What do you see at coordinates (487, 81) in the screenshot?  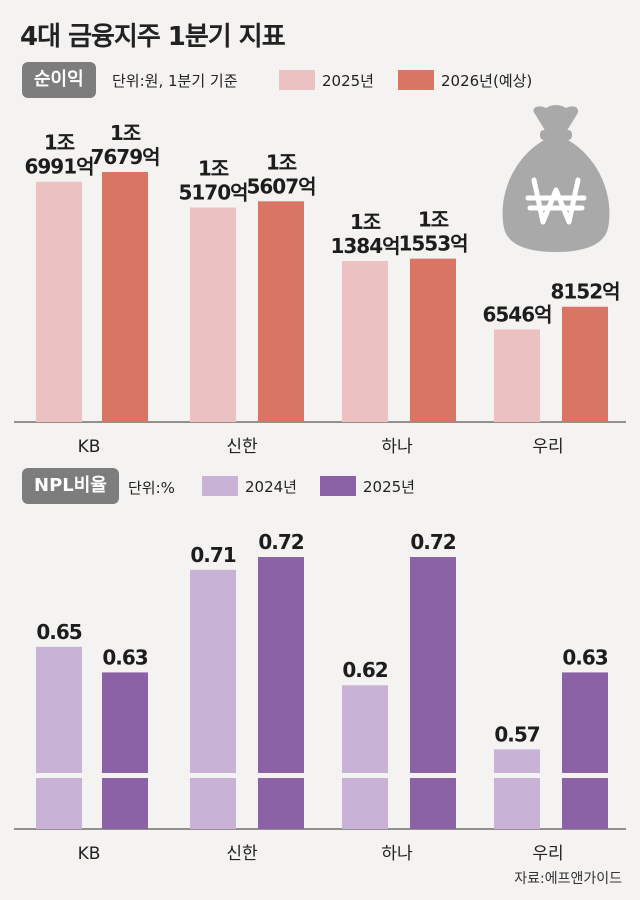 I see `legend-label-2026: 2026년(예상)` at bounding box center [487, 81].